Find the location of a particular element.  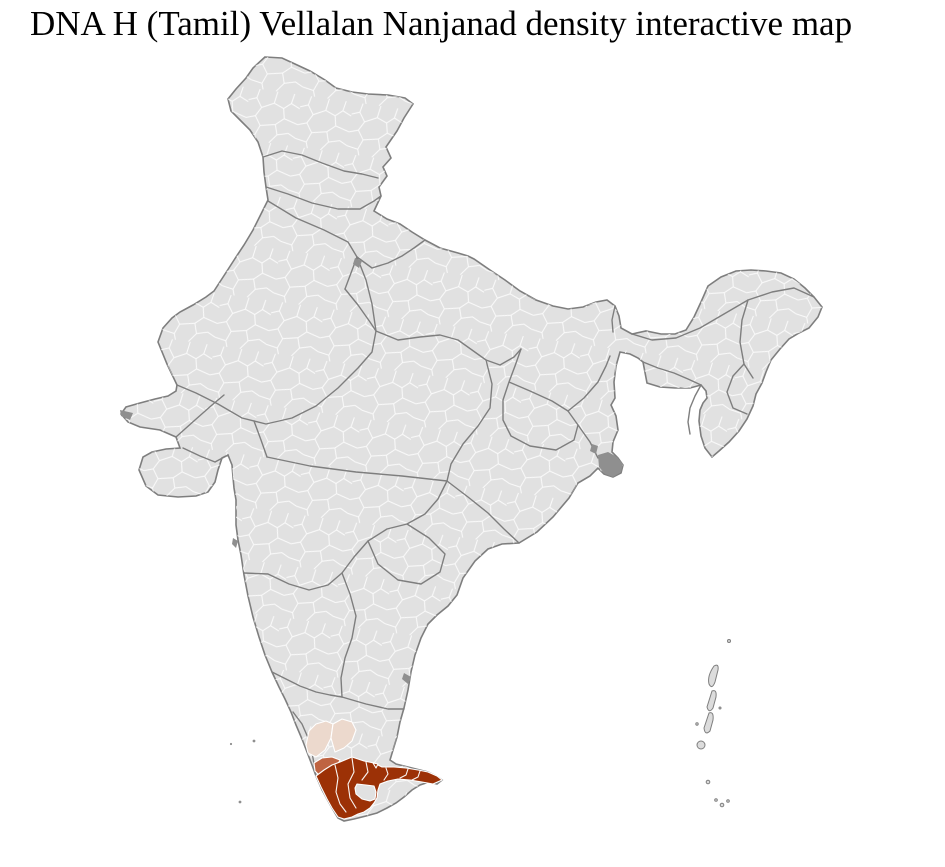

district-low-density is located at coordinates (343, 735).